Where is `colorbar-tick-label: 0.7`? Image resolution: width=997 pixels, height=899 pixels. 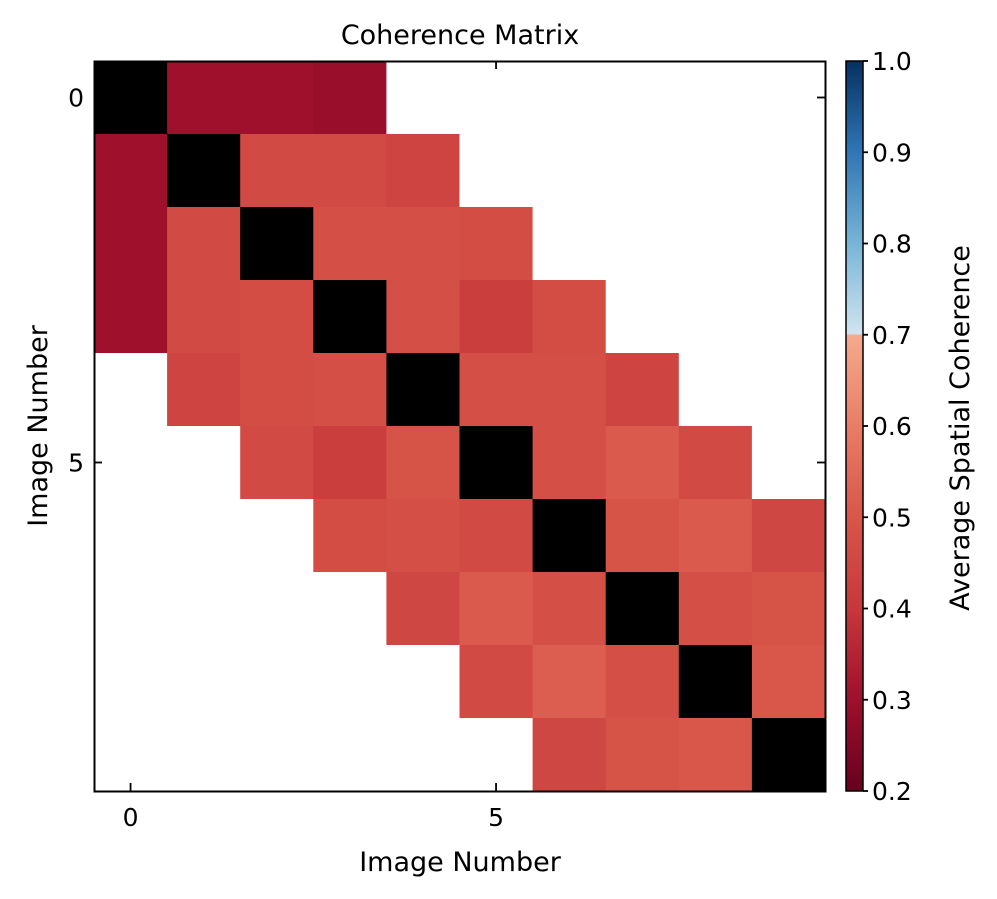 colorbar-tick-label: 0.7 is located at coordinates (892, 335).